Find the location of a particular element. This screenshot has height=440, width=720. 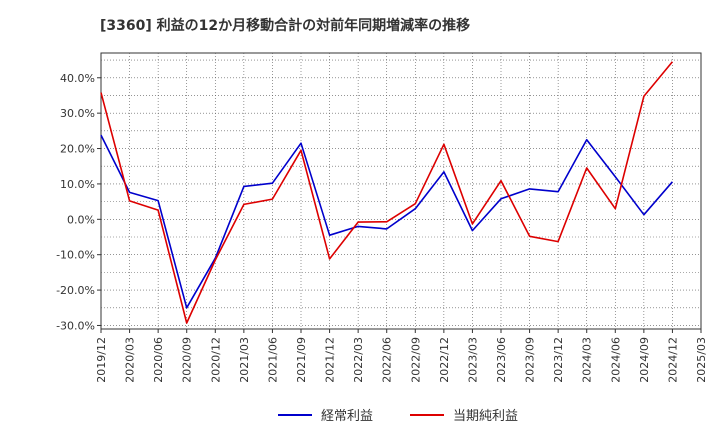

x-tick-label: 2022/06 is located at coordinates (387, 360).